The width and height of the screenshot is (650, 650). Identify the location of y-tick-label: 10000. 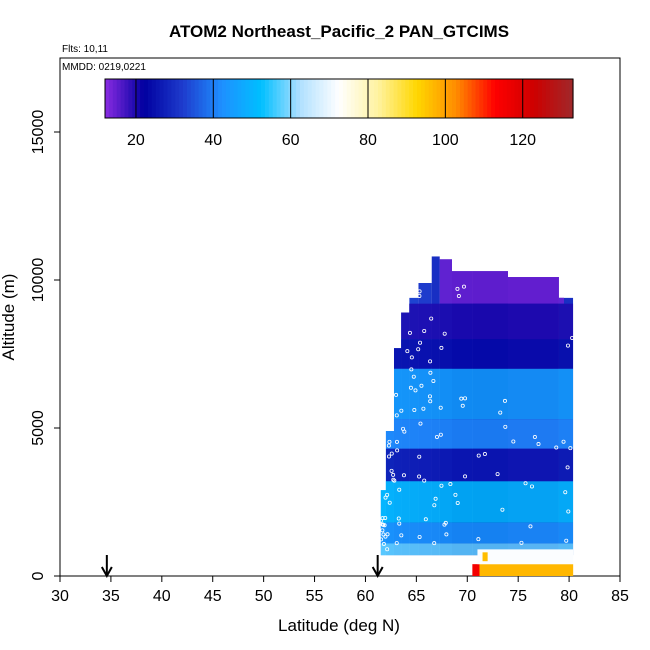
(38, 280).